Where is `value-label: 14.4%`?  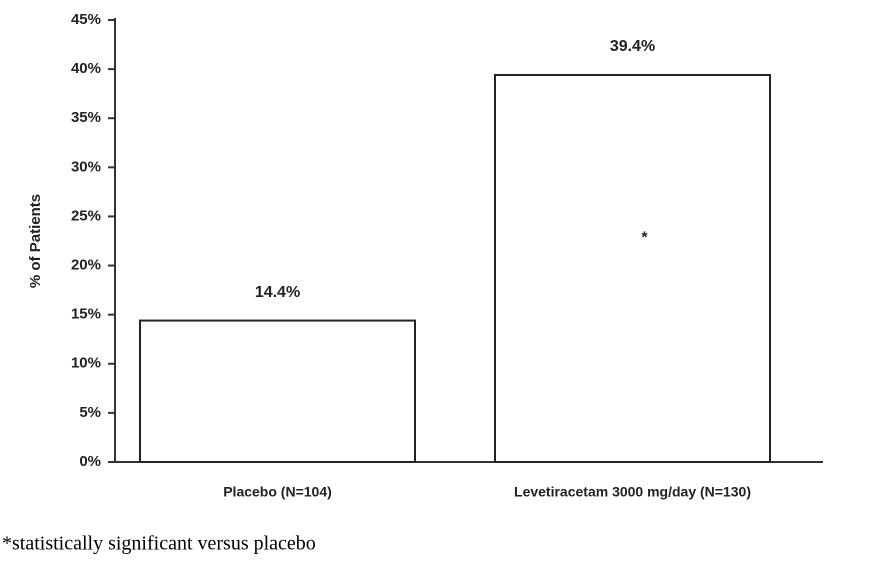 value-label: 14.4% is located at coordinates (277, 292).